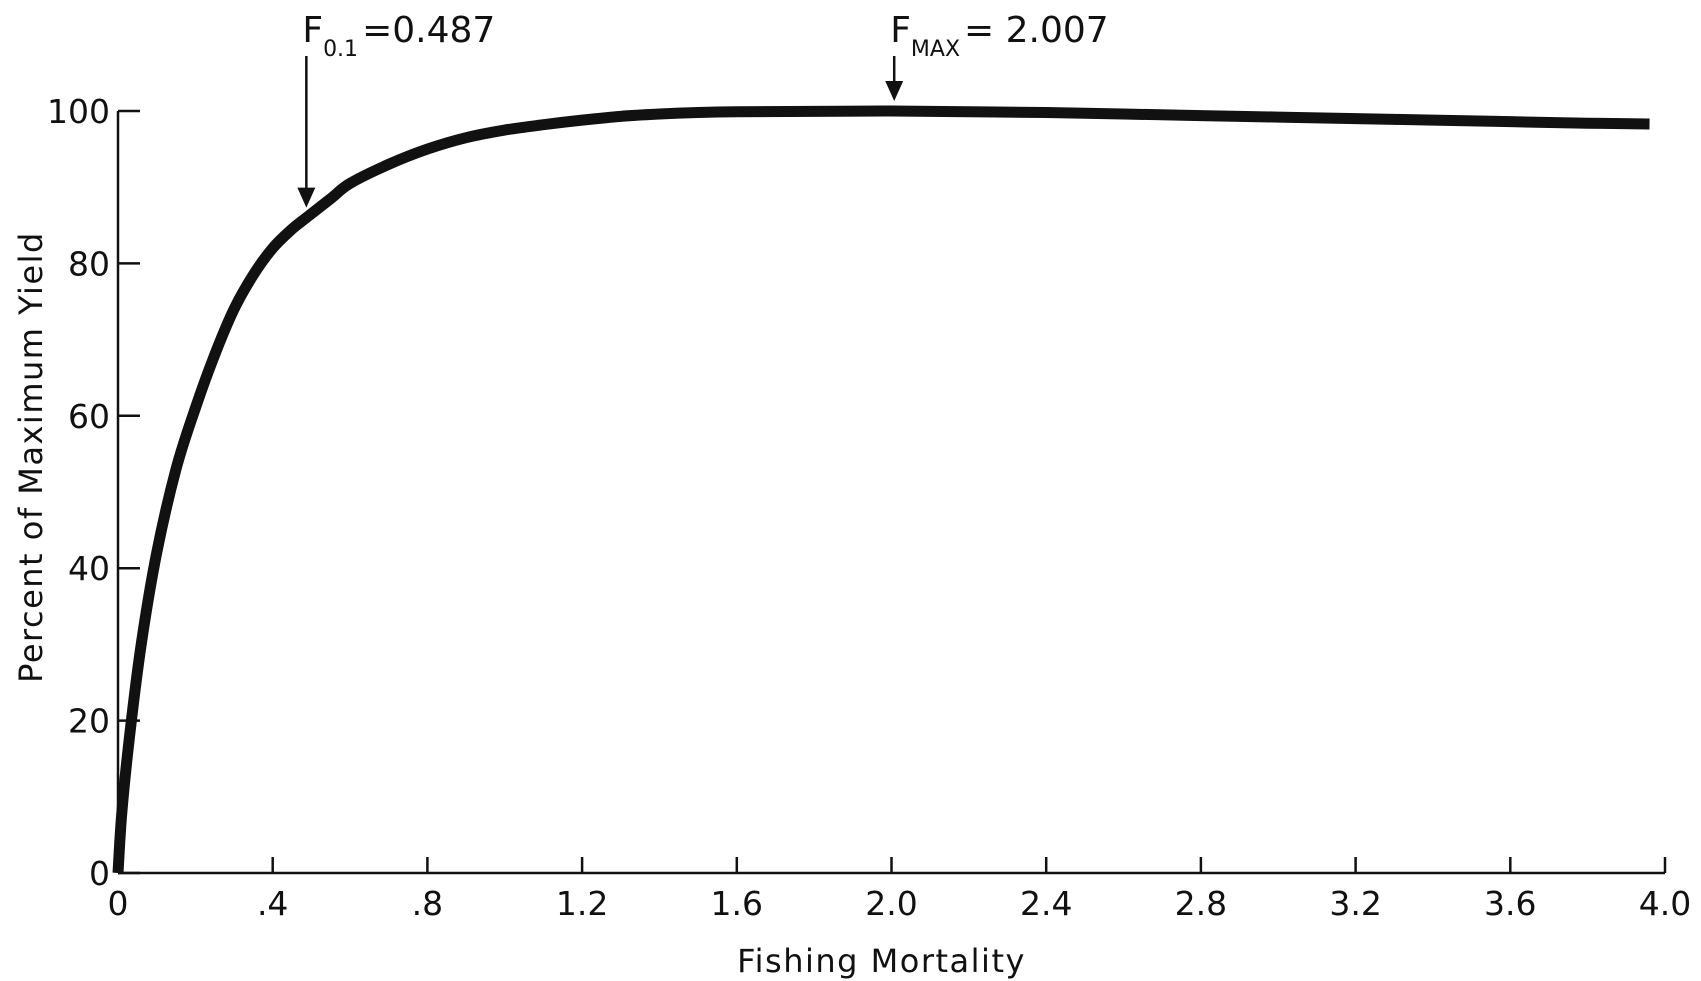  What do you see at coordinates (89, 416) in the screenshot?
I see `y-tick-label: 60` at bounding box center [89, 416].